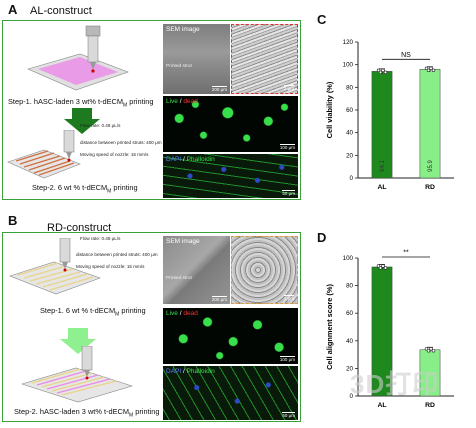 This screenshot has width=476, height=428. What do you see at coordinates (200, 371) in the screenshot?
I see `panel-b-phalloidin-label: Phalloidin` at bounding box center [200, 371].